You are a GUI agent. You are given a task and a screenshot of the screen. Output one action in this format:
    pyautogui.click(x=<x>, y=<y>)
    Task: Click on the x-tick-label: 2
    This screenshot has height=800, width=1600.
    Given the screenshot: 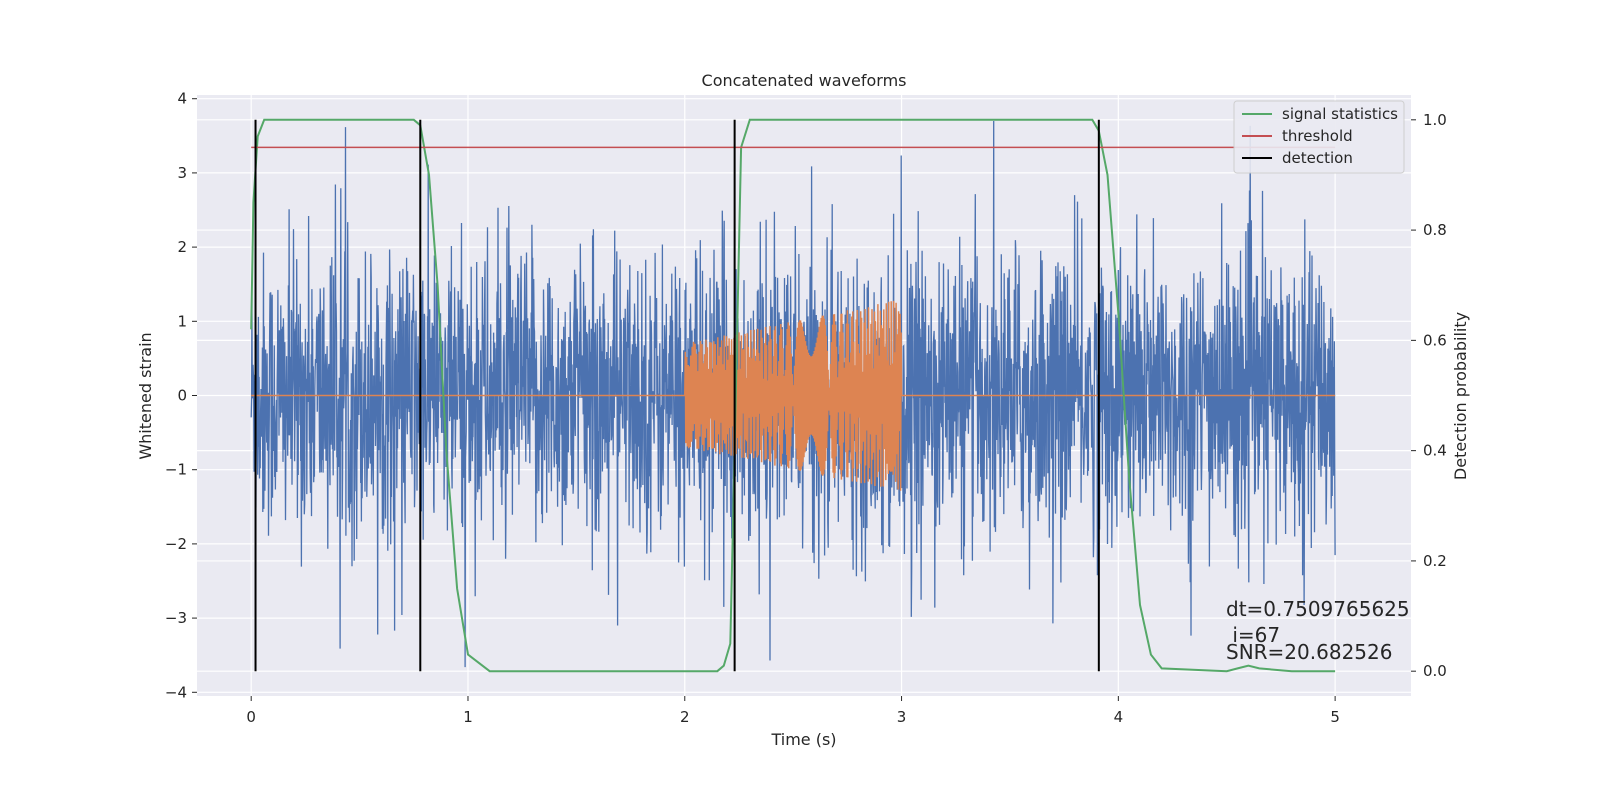 What is the action you would take?
    pyautogui.click(x=685, y=717)
    